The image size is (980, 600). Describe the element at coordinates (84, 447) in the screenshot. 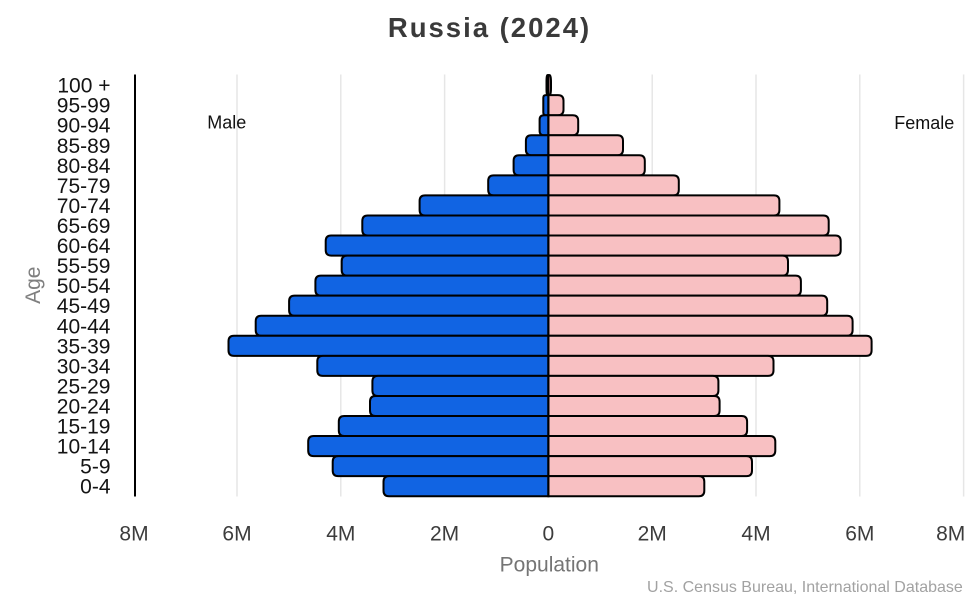

I see `svg-text: 10-14` at that location.